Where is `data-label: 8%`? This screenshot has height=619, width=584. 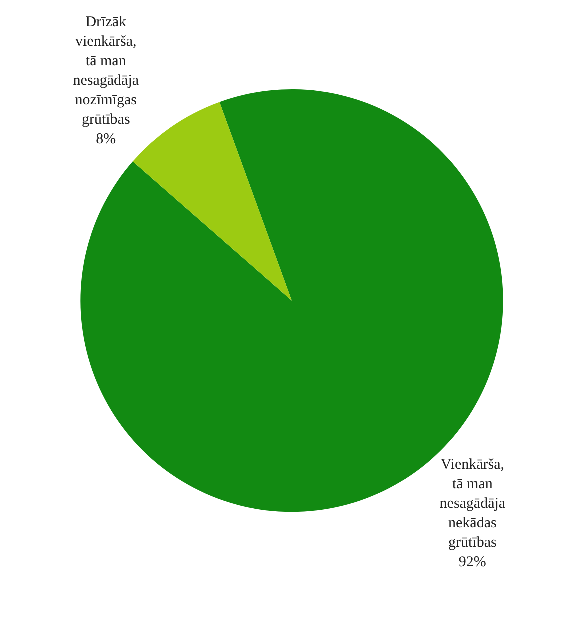 data-label: 8% is located at coordinates (106, 140).